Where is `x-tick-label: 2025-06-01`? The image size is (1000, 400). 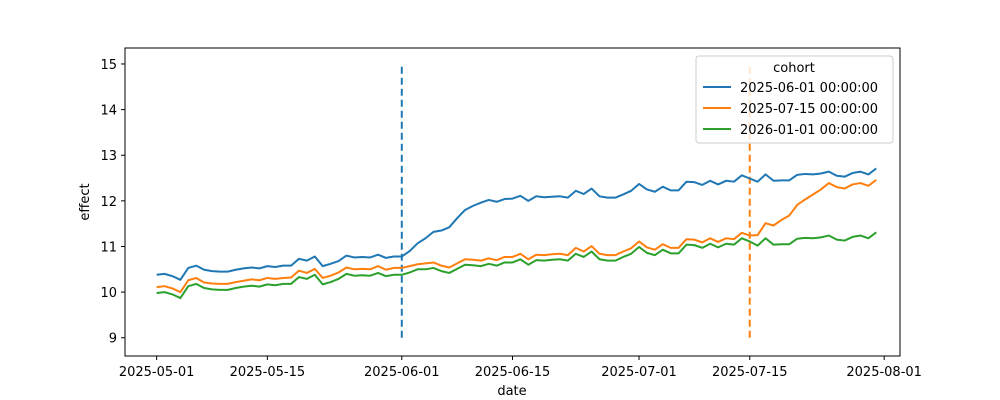
x-tick-label: 2025-06-01 is located at coordinates (402, 372).